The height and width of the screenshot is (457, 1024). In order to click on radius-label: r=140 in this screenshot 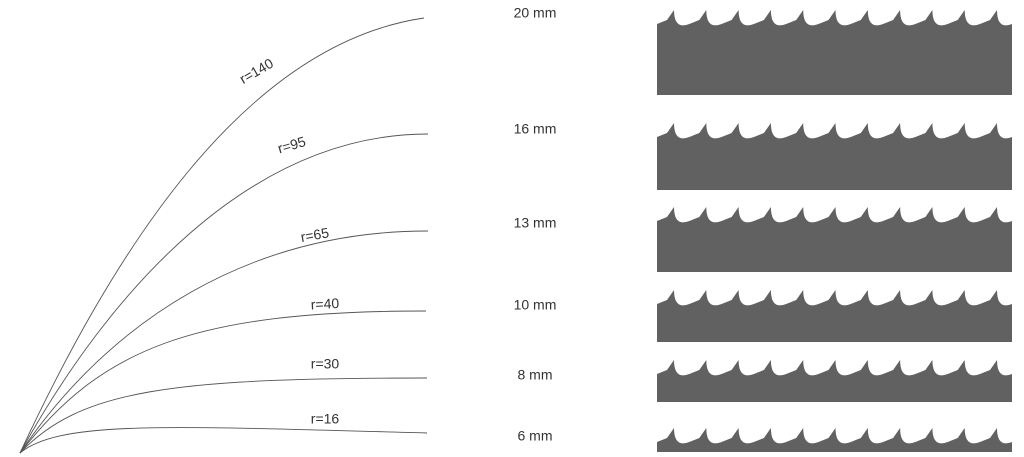, I will do `click(257, 71)`.